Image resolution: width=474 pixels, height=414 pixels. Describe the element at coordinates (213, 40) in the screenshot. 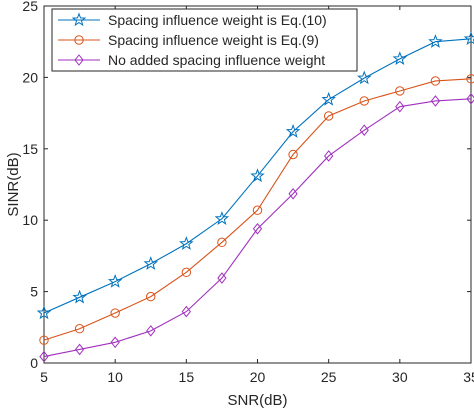

I see `legend-label: Spacing influence weight is Eq.(9)` at that location.